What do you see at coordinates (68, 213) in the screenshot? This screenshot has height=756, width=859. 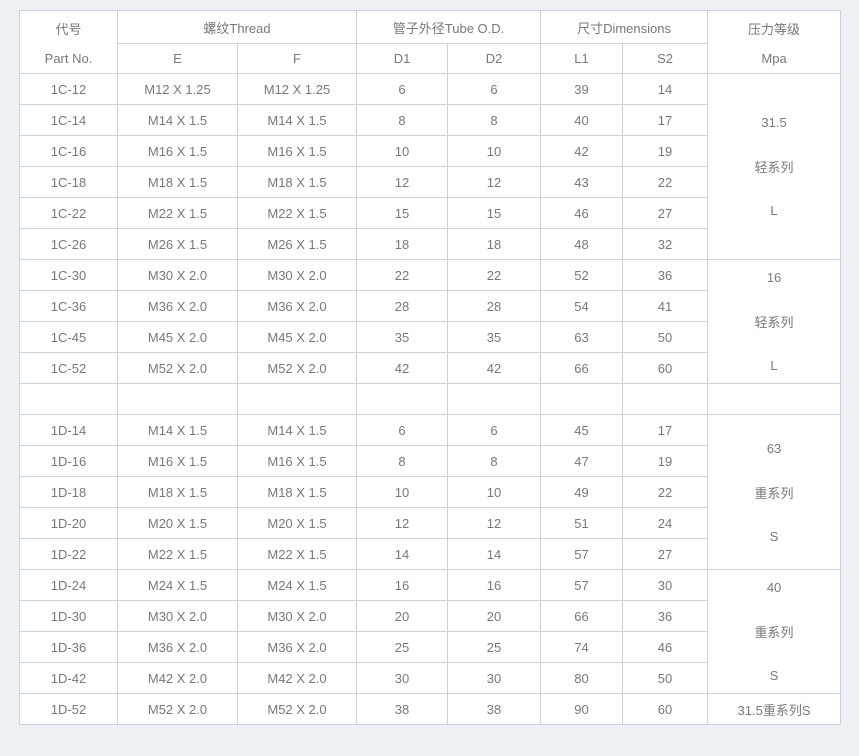 I see `cell-part-no: 1C-22` at bounding box center [68, 213].